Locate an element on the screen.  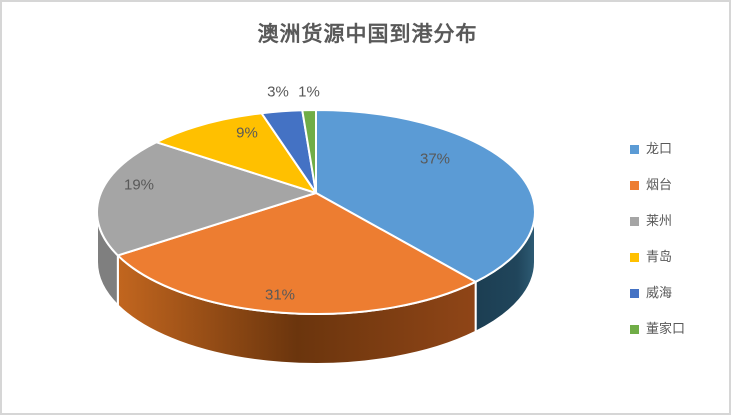
data-label-weihai: 3% is located at coordinates (278, 92).